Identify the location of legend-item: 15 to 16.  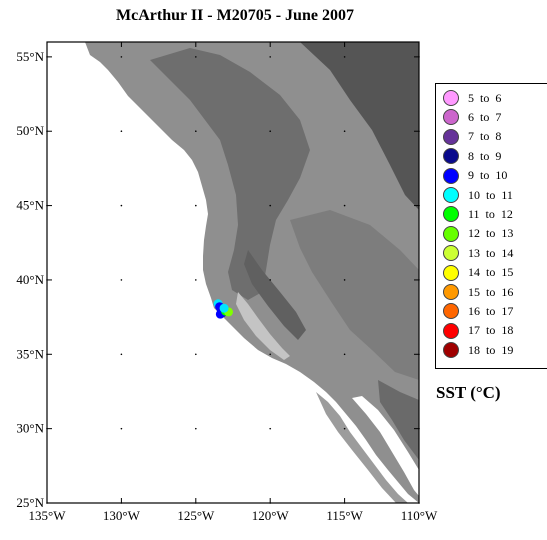
(478, 292).